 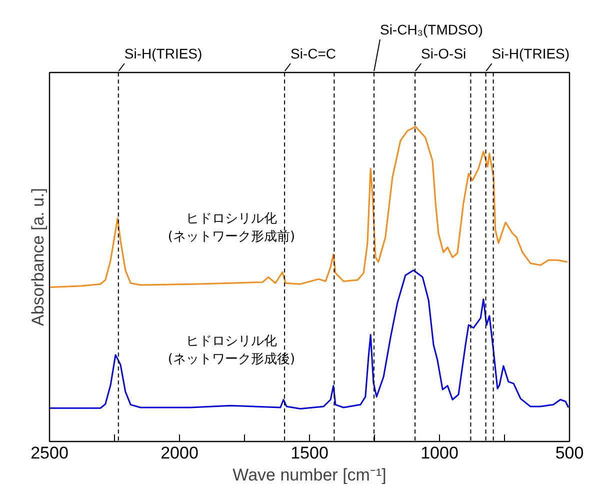 What do you see at coordinates (439, 453) in the screenshot?
I see `x-tick-label: 1000` at bounding box center [439, 453].